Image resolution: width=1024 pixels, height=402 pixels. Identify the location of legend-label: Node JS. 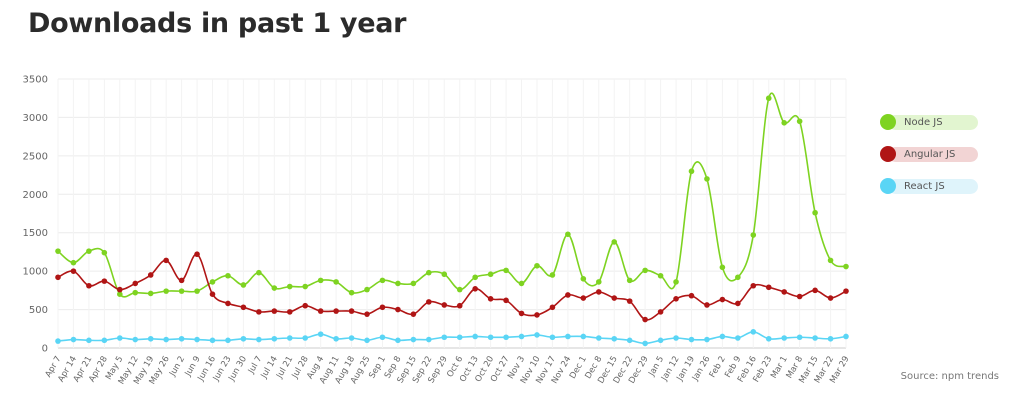
(933, 122).